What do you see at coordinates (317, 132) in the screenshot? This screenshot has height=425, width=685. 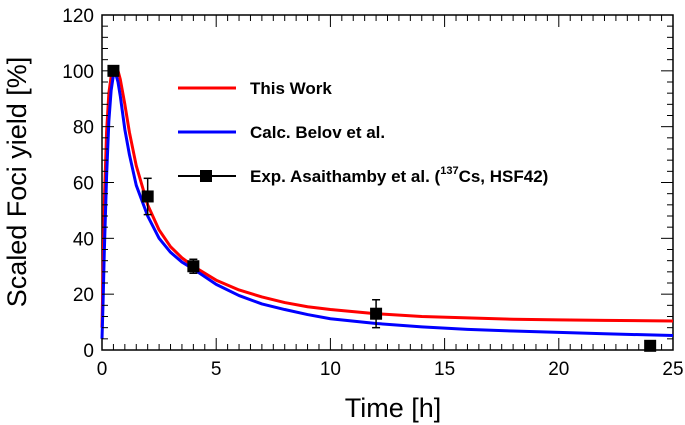 I see `legend-label-belov: Calc. Belov et al.` at bounding box center [317, 132].